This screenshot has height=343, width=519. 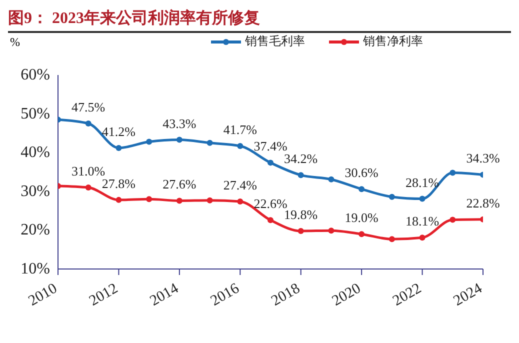 I want to click on y-tick-label: 30%, so click(x=35, y=191).